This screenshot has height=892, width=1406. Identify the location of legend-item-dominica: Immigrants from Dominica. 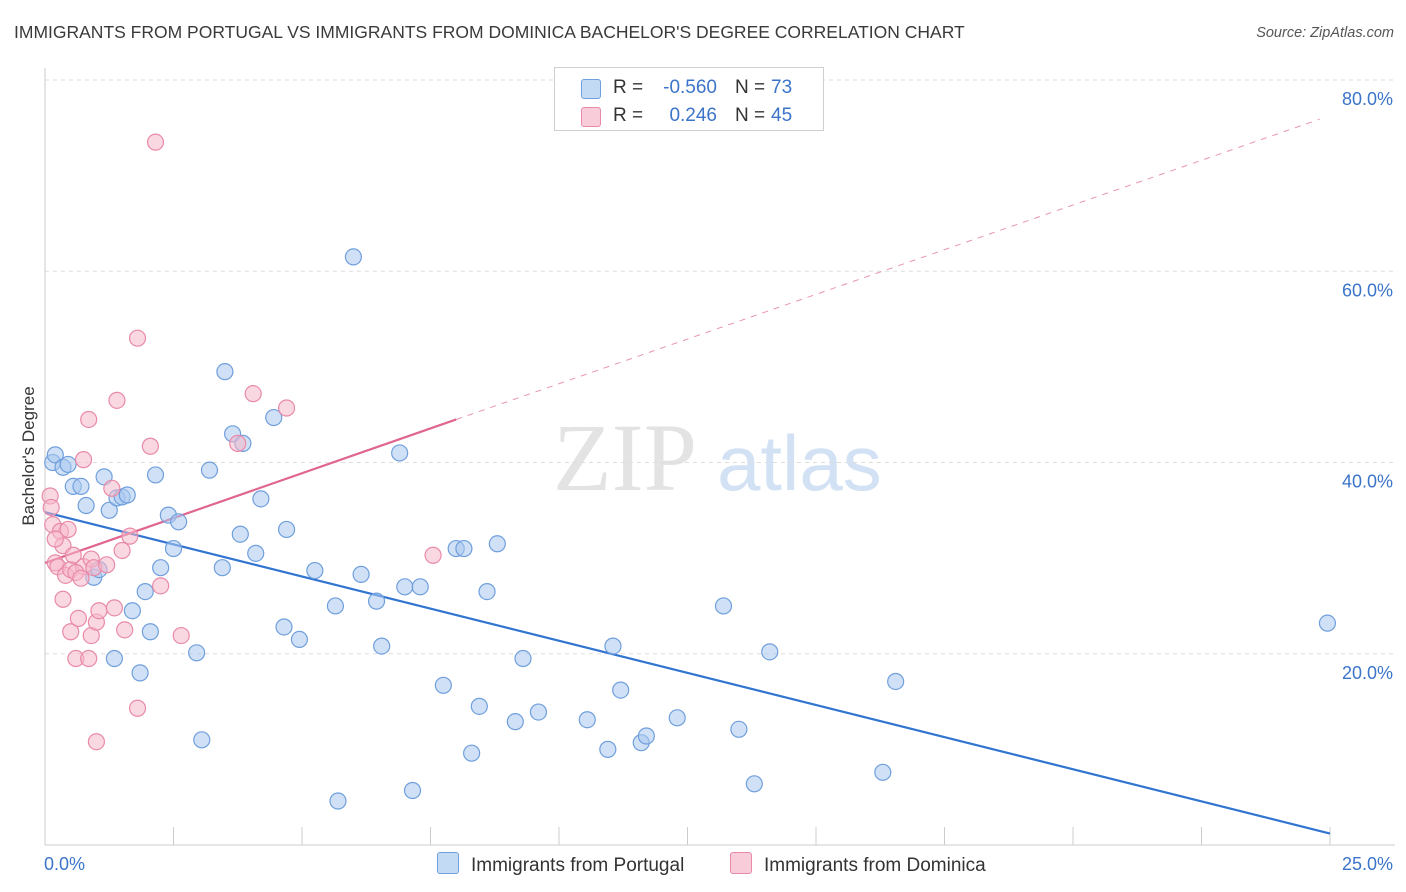
(858, 864).